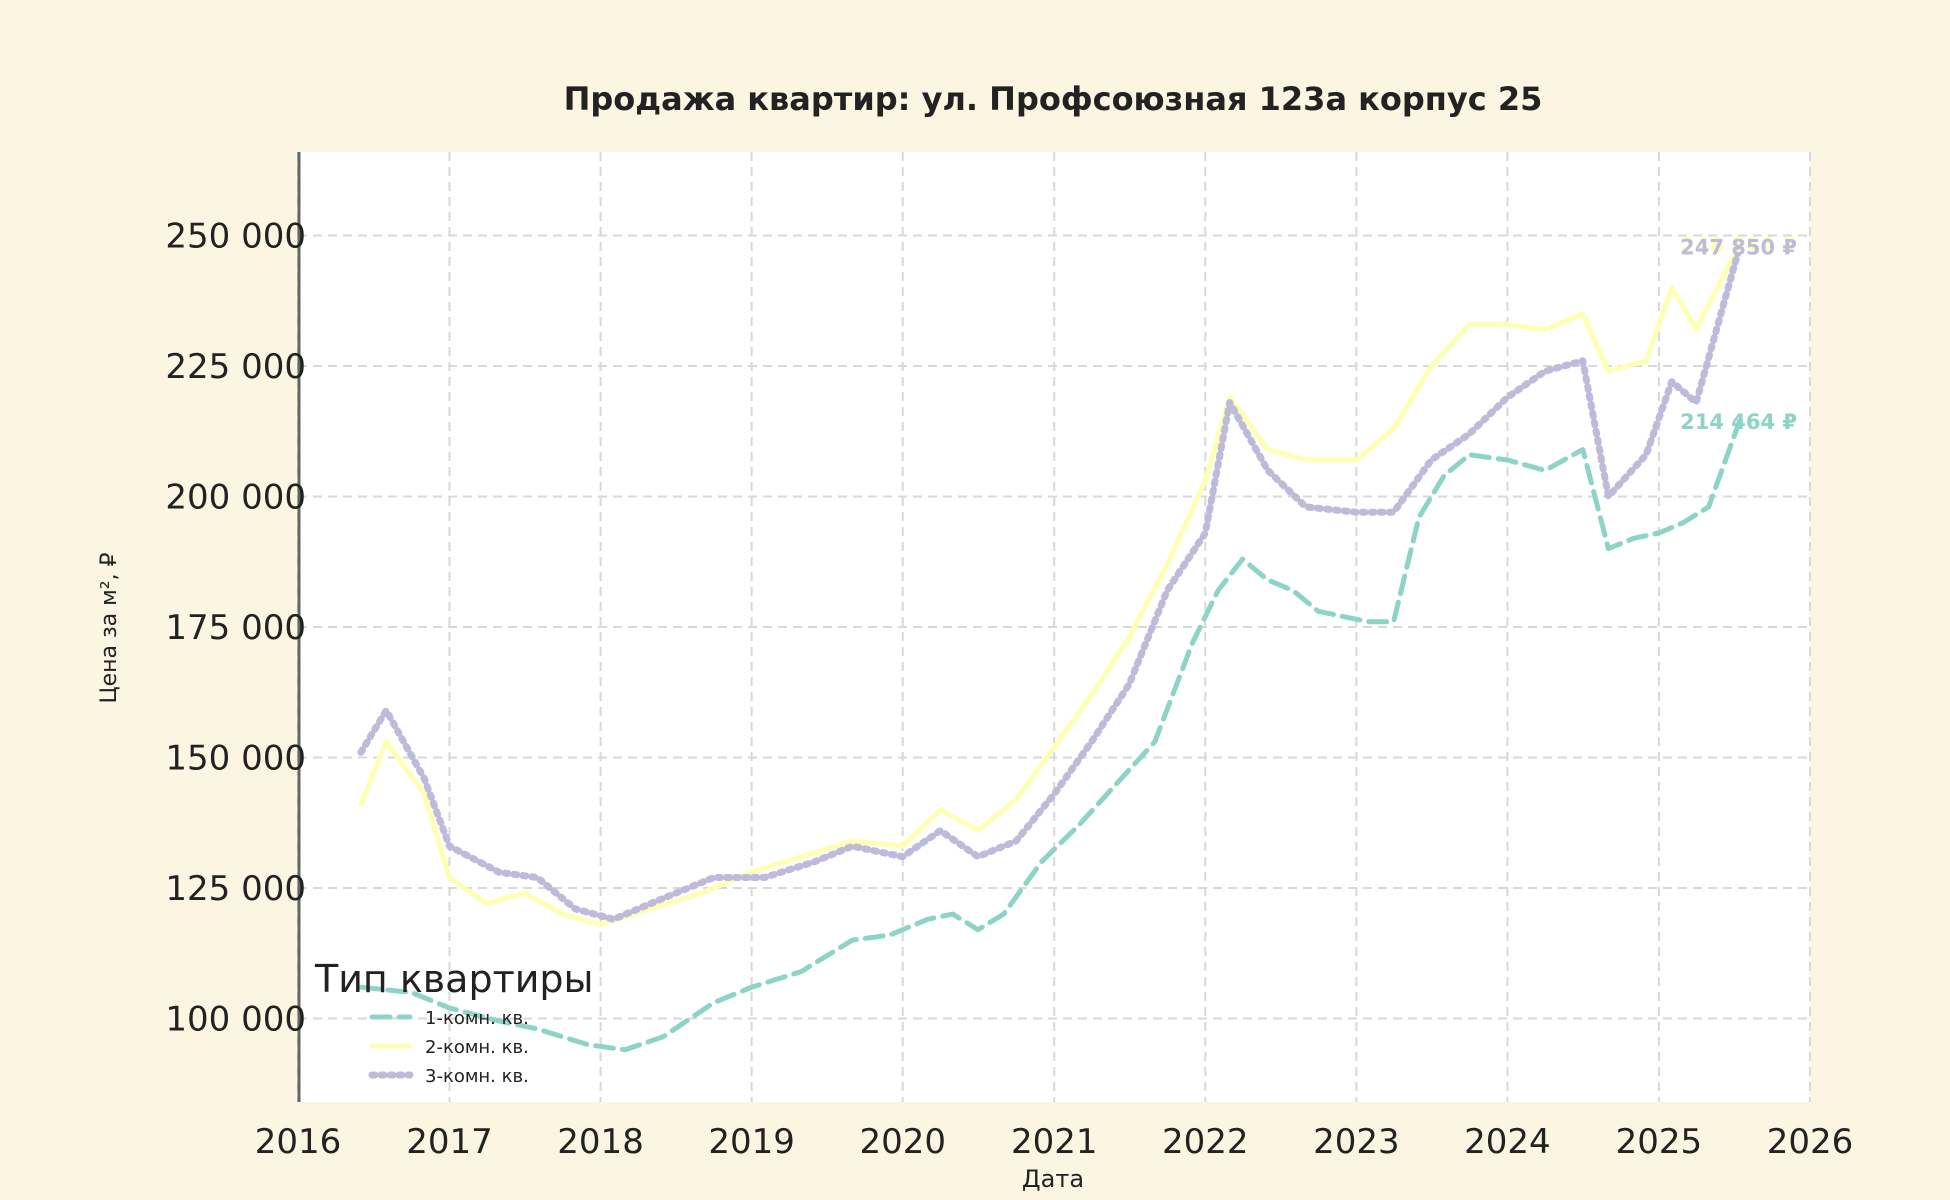  I want to click on x-tick-label: 2023, so click(1356, 1142).